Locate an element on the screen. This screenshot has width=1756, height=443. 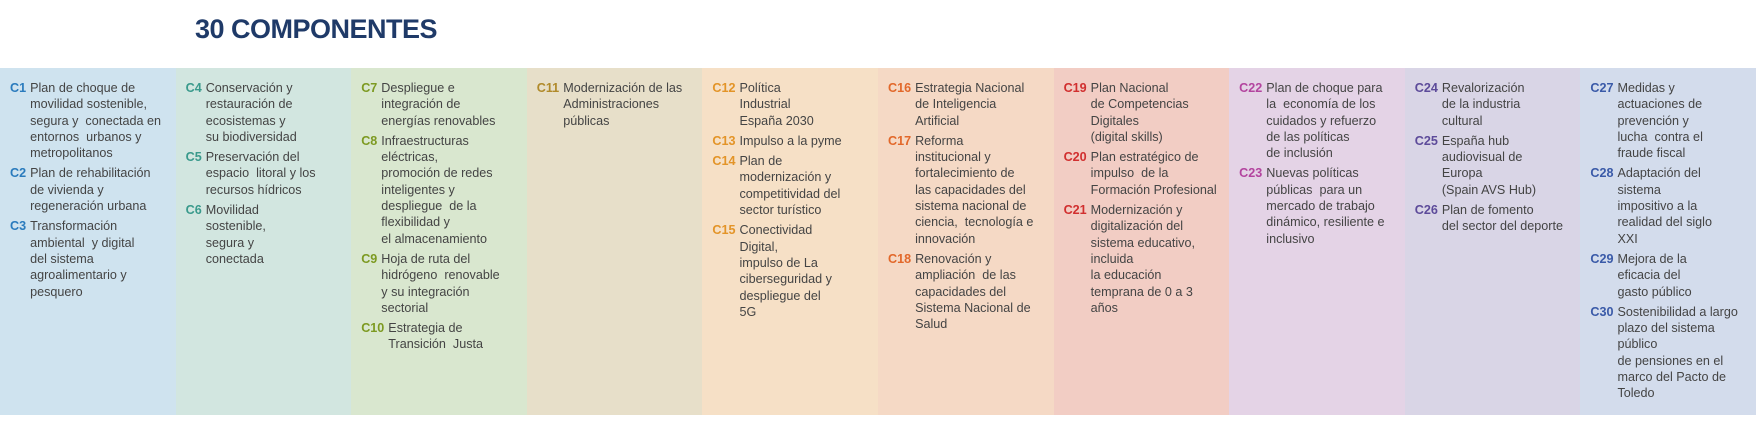
text-line: movilidad sostenible, is located at coordinates (89, 104).